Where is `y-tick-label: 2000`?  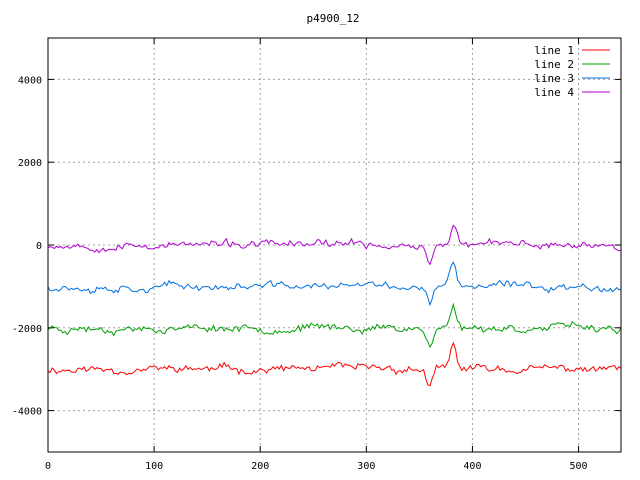 y-tick-label: 2000 is located at coordinates (30, 163).